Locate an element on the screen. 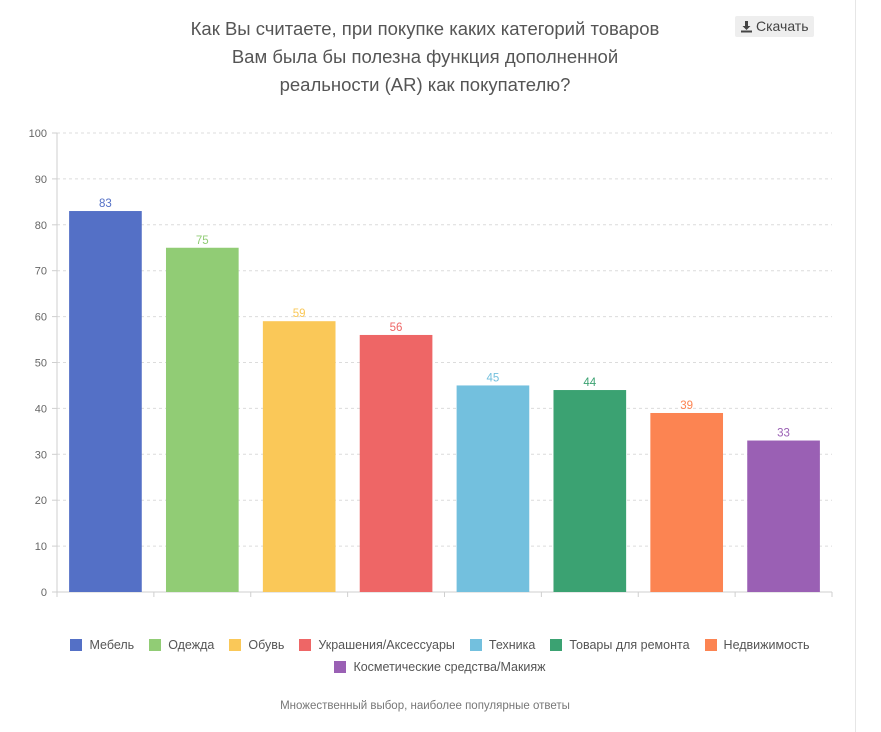  bar-value-label: 56 is located at coordinates (396, 328).